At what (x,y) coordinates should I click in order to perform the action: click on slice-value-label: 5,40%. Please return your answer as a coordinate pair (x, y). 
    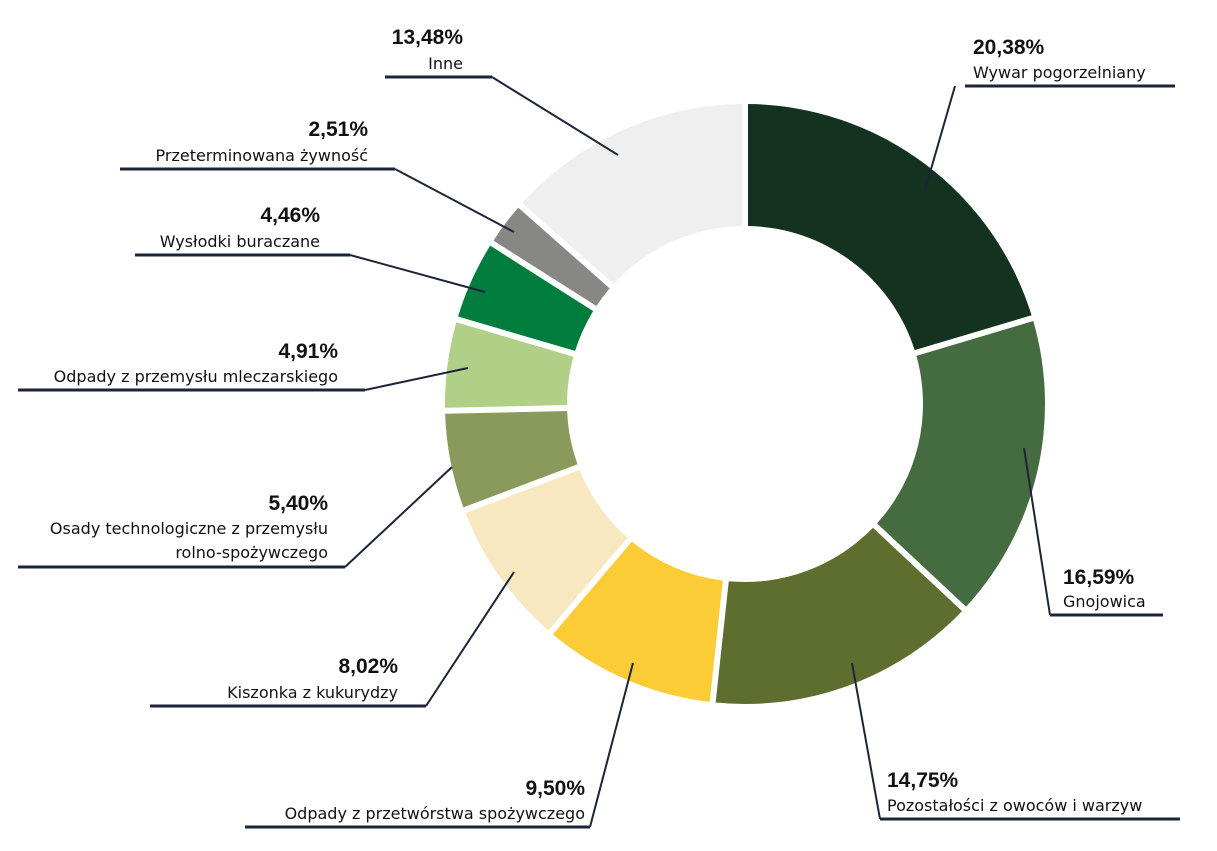
    Looking at the image, I should click on (298, 503).